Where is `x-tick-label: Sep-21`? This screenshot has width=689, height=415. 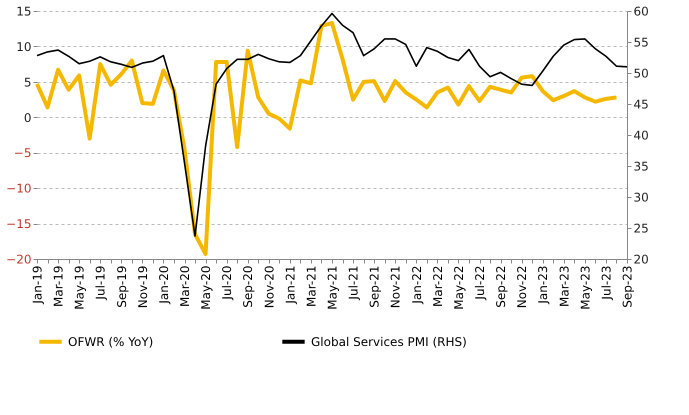
x-tick-label: Sep-21 is located at coordinates (375, 287).